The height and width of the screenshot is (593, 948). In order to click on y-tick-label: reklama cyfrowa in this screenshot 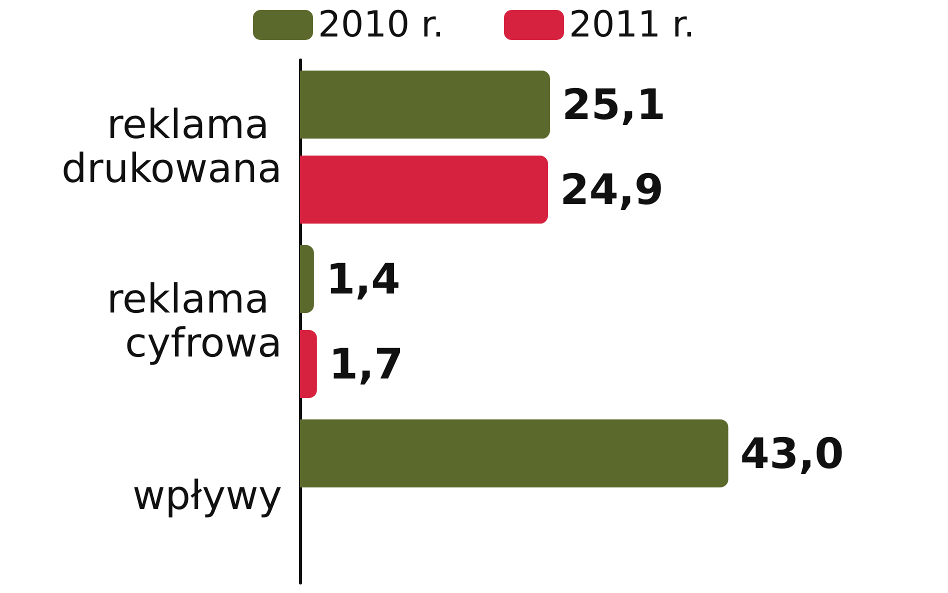, I will do `click(194, 321)`.